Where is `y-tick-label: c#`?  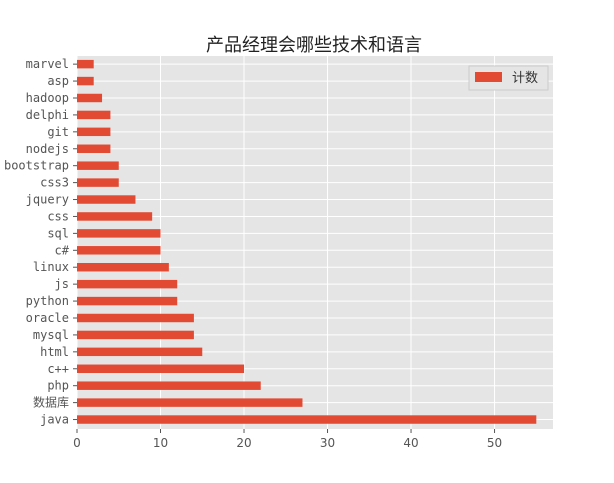
y-tick-label: c# is located at coordinates (62, 250).